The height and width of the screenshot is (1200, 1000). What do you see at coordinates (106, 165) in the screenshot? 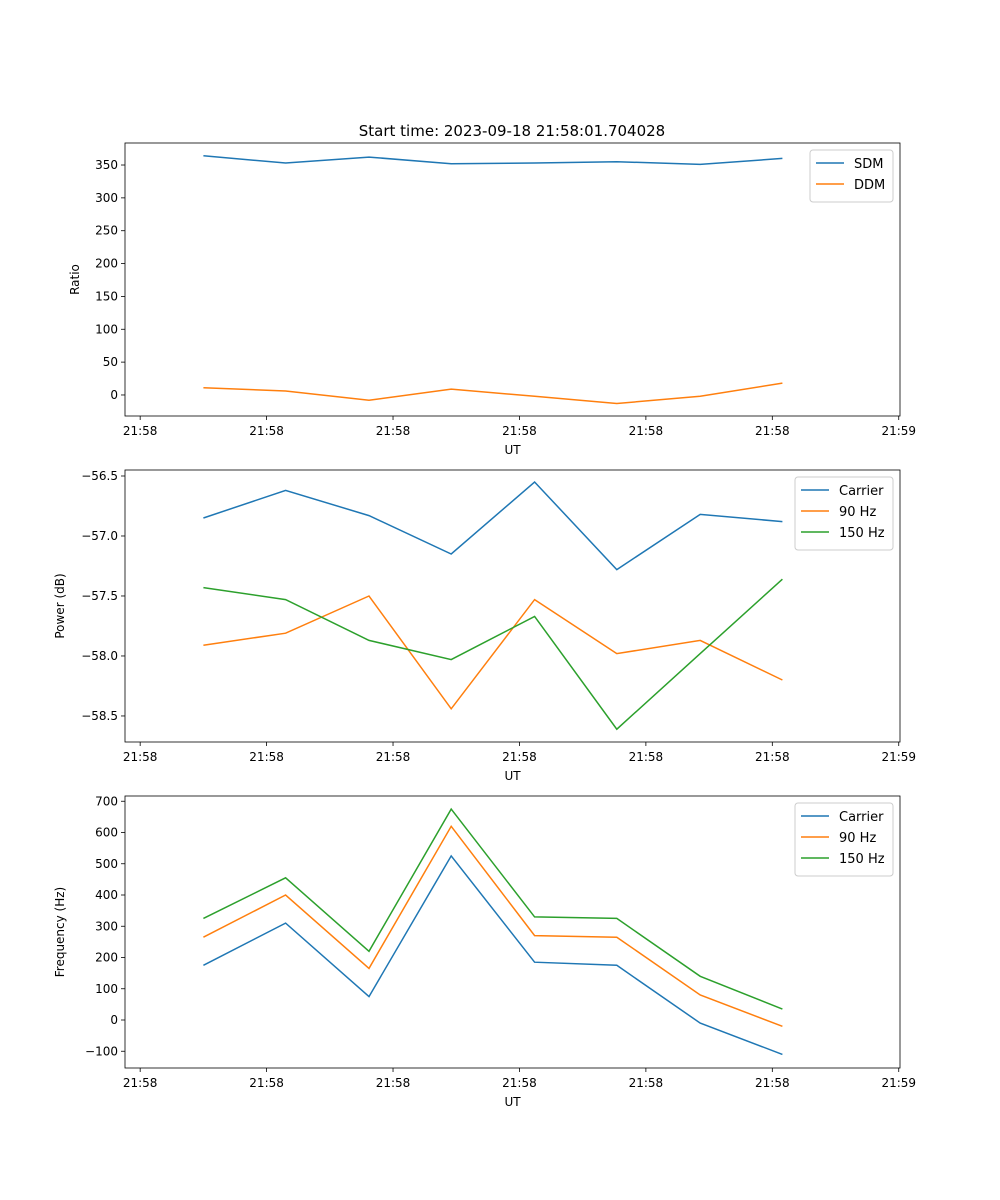
I see `y-tick-label: 350` at bounding box center [106, 165].